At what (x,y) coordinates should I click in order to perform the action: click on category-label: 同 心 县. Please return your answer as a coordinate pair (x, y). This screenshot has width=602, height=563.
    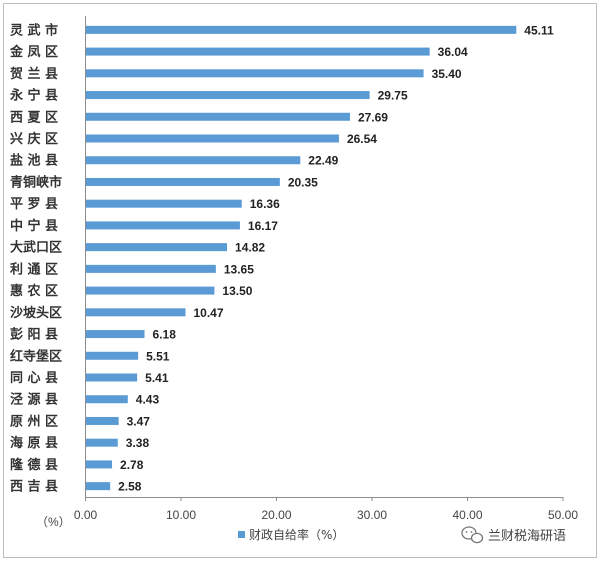
    Looking at the image, I should click on (34, 378).